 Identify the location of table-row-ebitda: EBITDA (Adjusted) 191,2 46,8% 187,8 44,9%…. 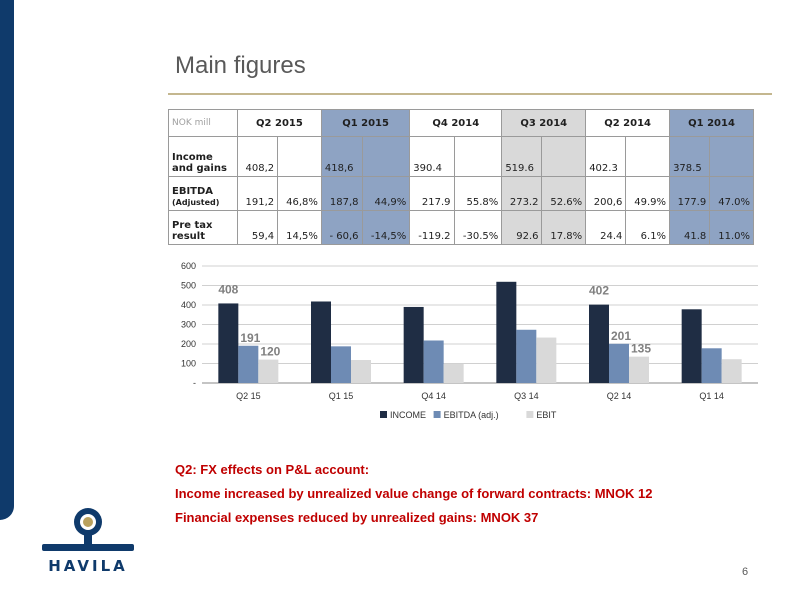
(461, 193).